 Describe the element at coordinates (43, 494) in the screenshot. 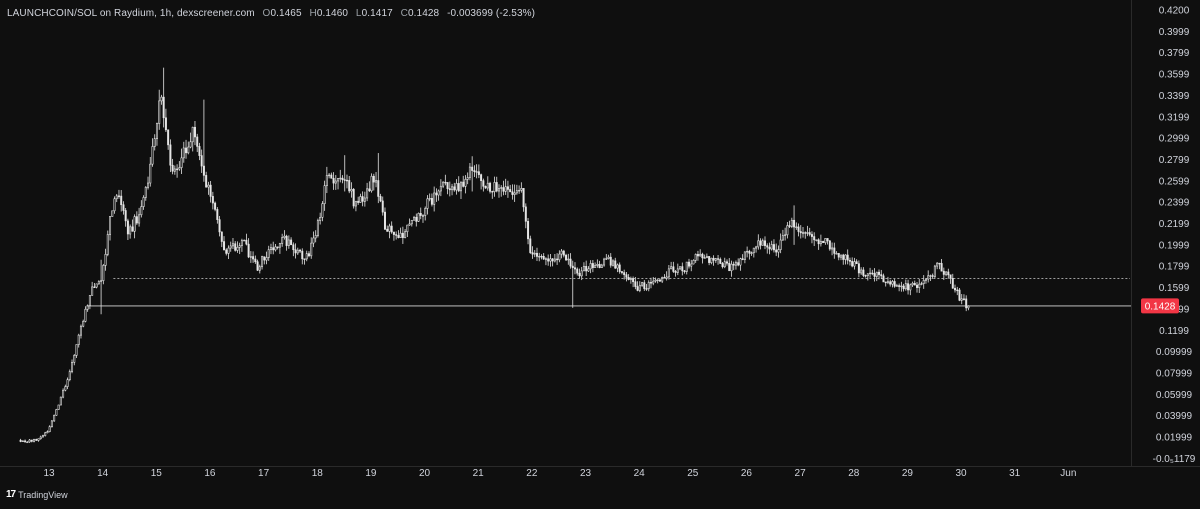

I see `brand-label: TradingView` at that location.